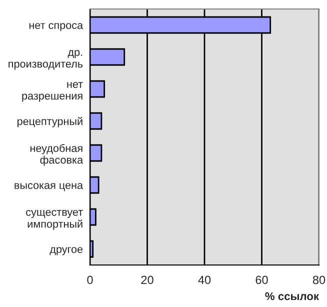 This screenshot has width=327, height=307. What do you see at coordinates (90, 280) in the screenshot?
I see `x-tick-label: 0` at bounding box center [90, 280].